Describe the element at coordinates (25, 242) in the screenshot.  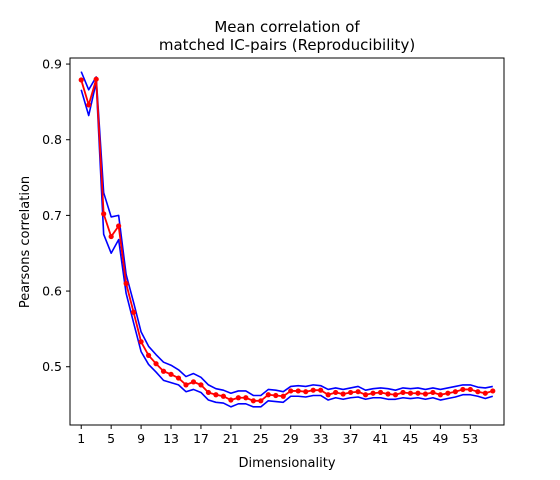
I see `y-axis-label: Pearsons correlation` at that location.